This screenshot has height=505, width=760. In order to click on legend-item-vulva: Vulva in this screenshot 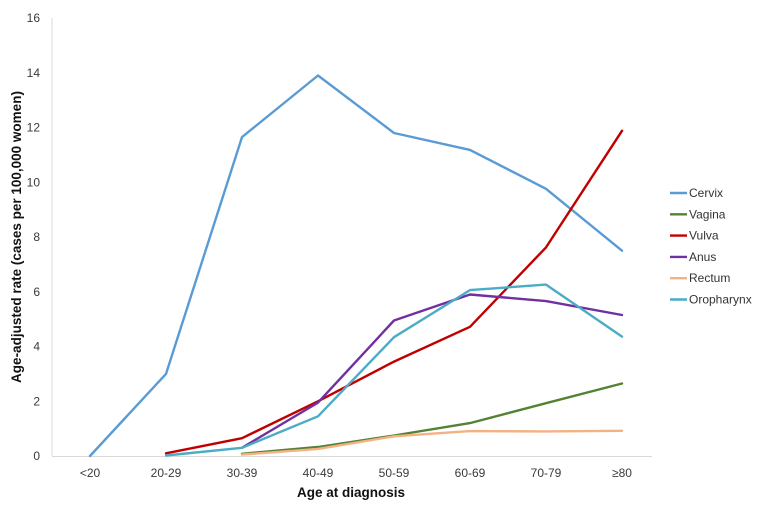, I will do `click(694, 236)`.